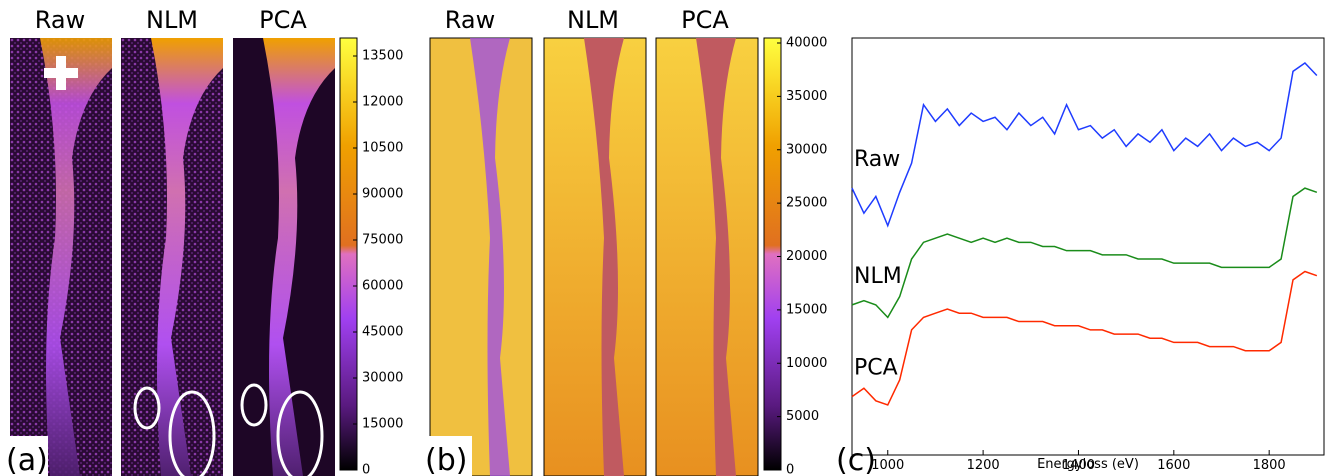 The image size is (1325, 476). Describe the element at coordinates (382, 286) in the screenshot. I see `colorbar-label: 60000` at that location.